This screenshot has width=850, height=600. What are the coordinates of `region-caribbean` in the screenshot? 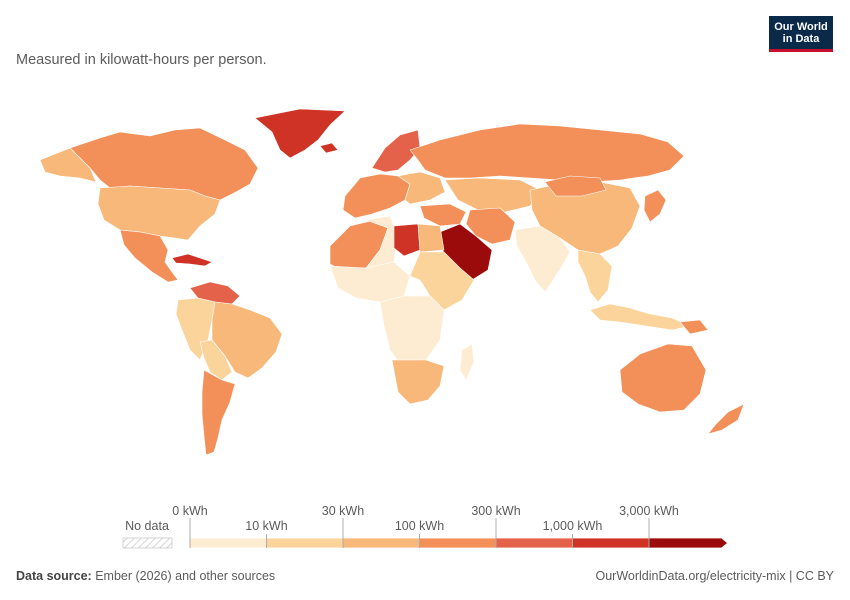 It's located at (192, 260).